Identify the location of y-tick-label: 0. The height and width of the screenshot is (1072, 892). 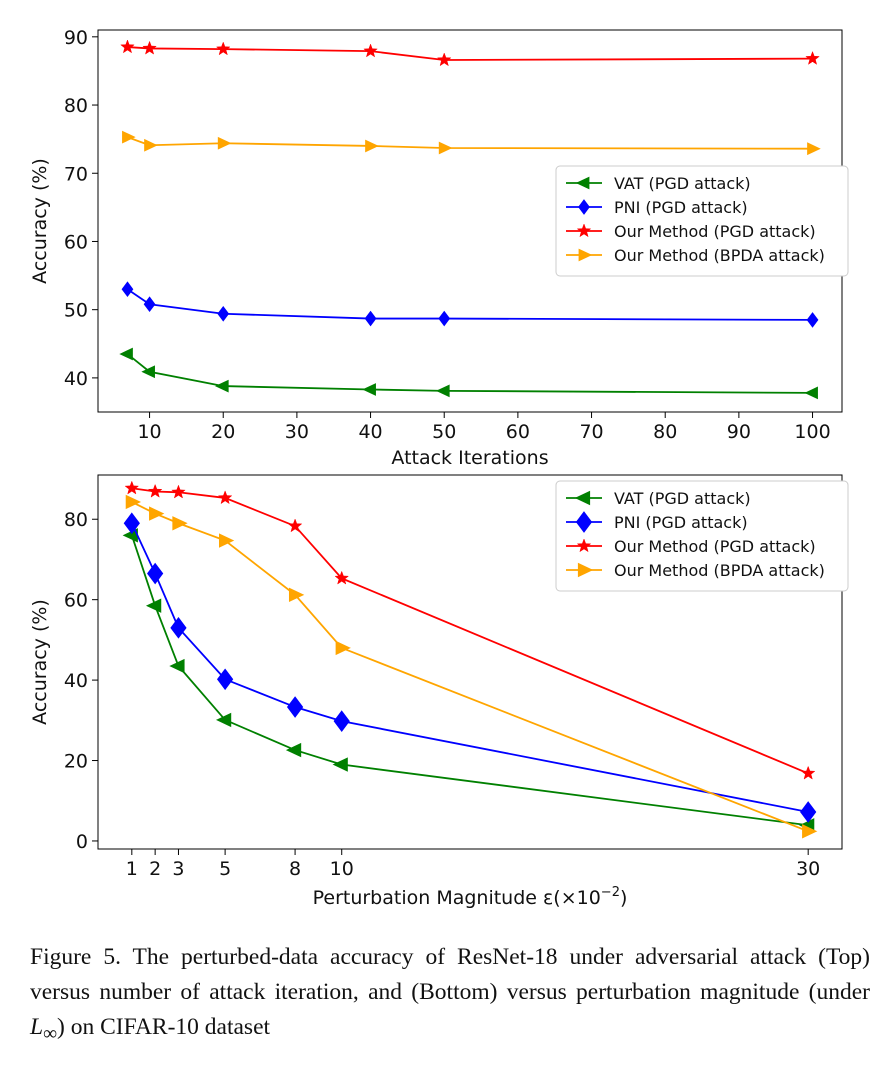
(82, 842).